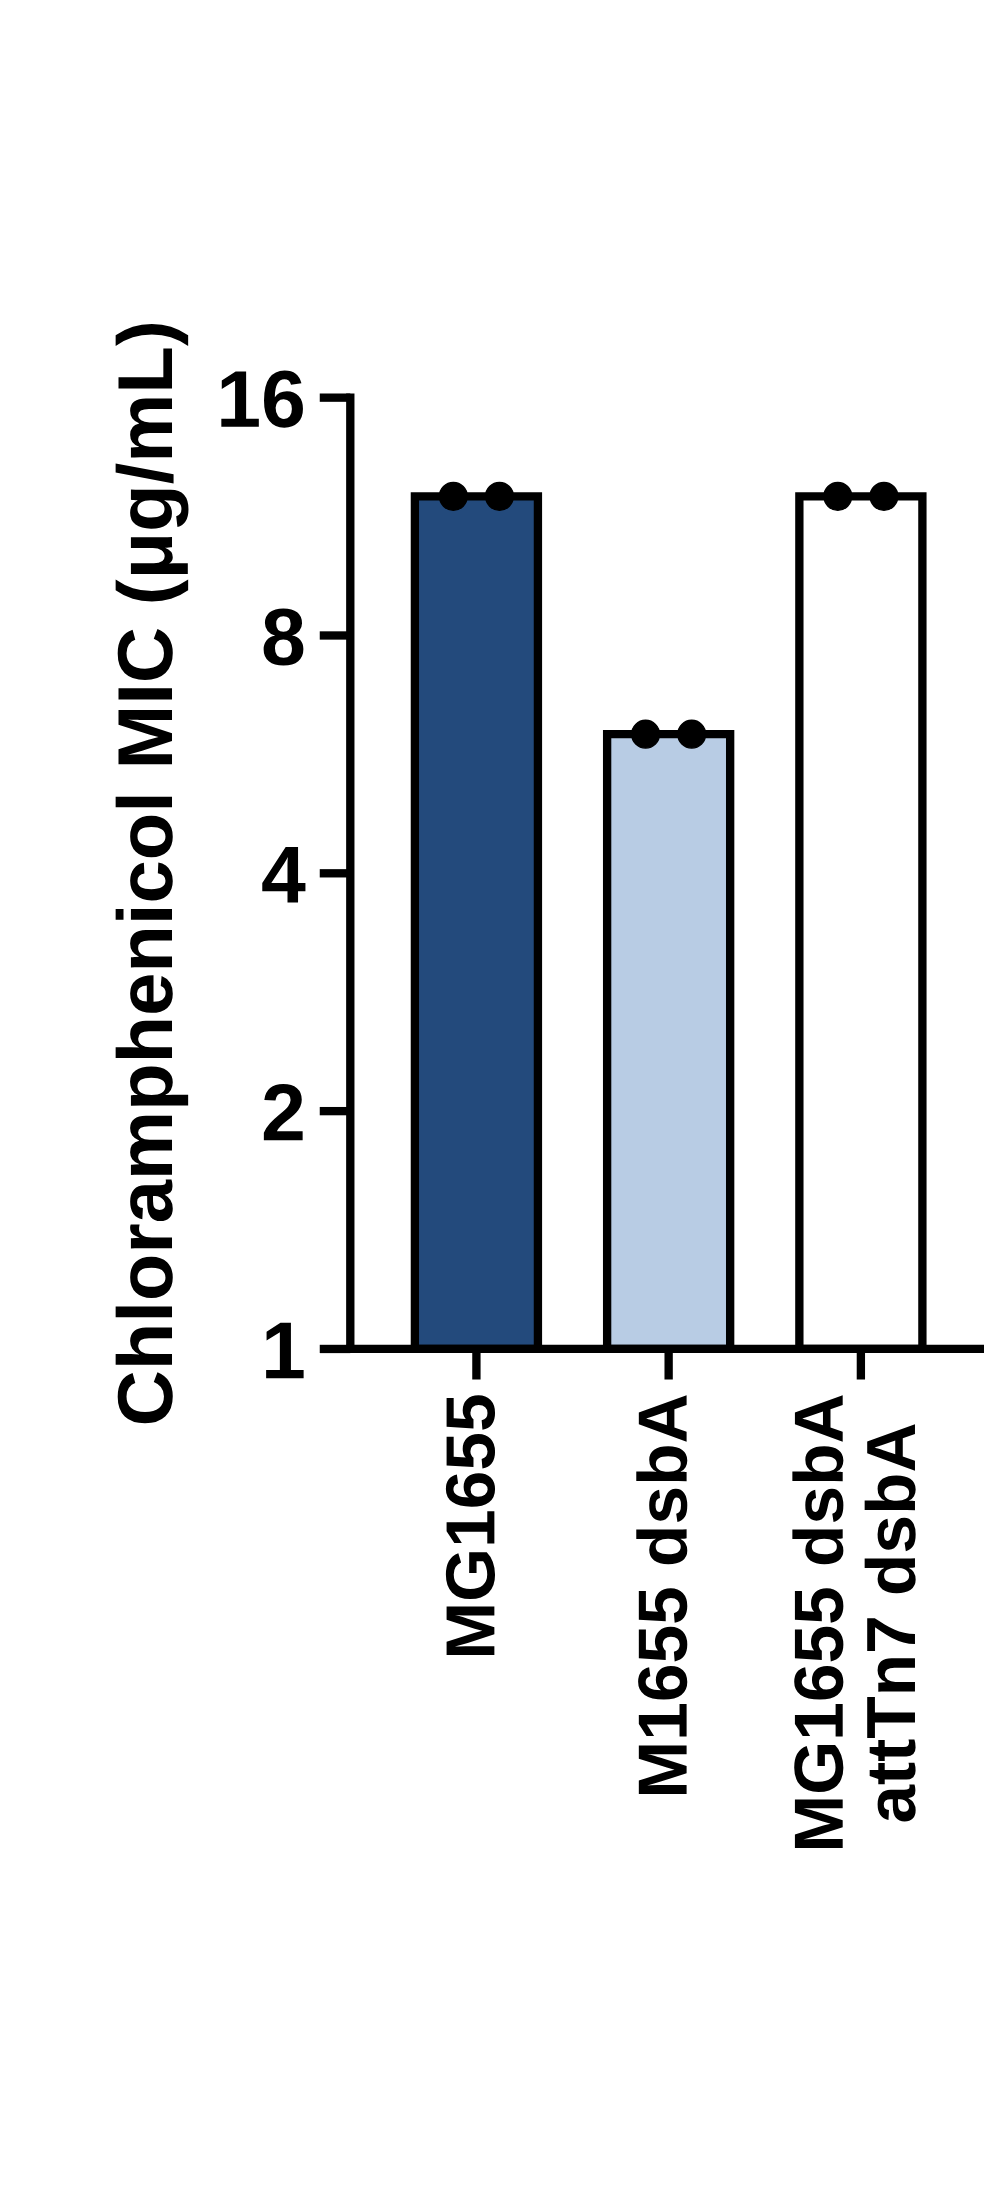 Image resolution: width=984 pixels, height=2197 pixels. Describe the element at coordinates (284, 875) in the screenshot. I see `y-tick-label: 4` at that location.